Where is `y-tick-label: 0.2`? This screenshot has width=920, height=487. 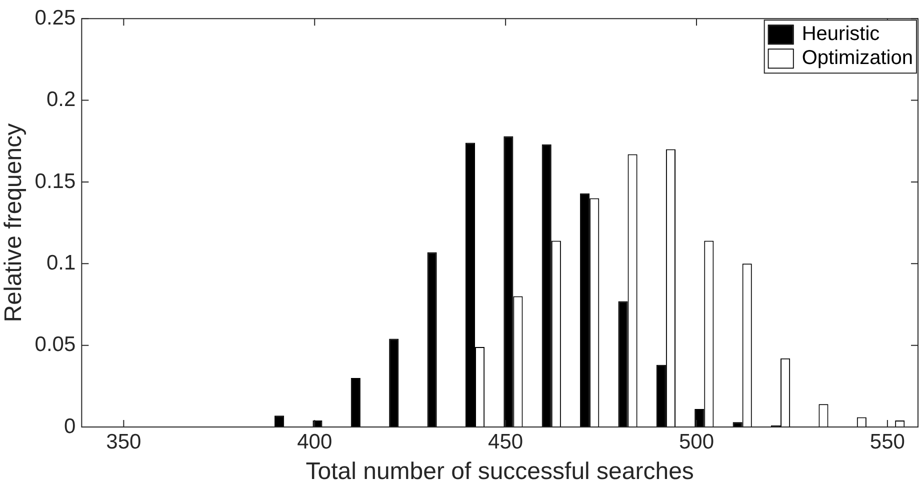
y-tick-label: 0.2 is located at coordinates (61, 100).